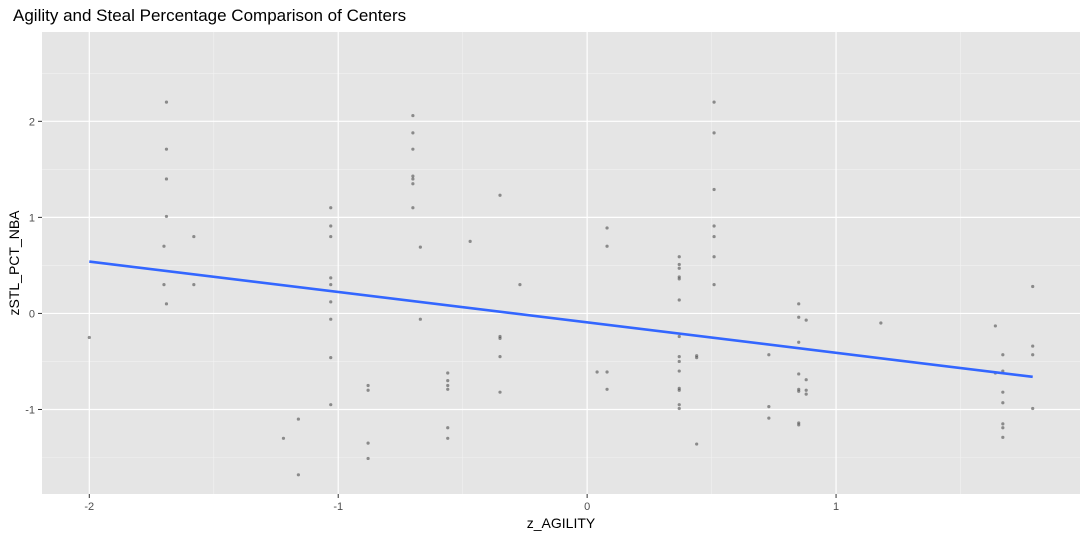 This screenshot has height=538, width=1089. I want to click on y-tick-label: -1, so click(30, 410).